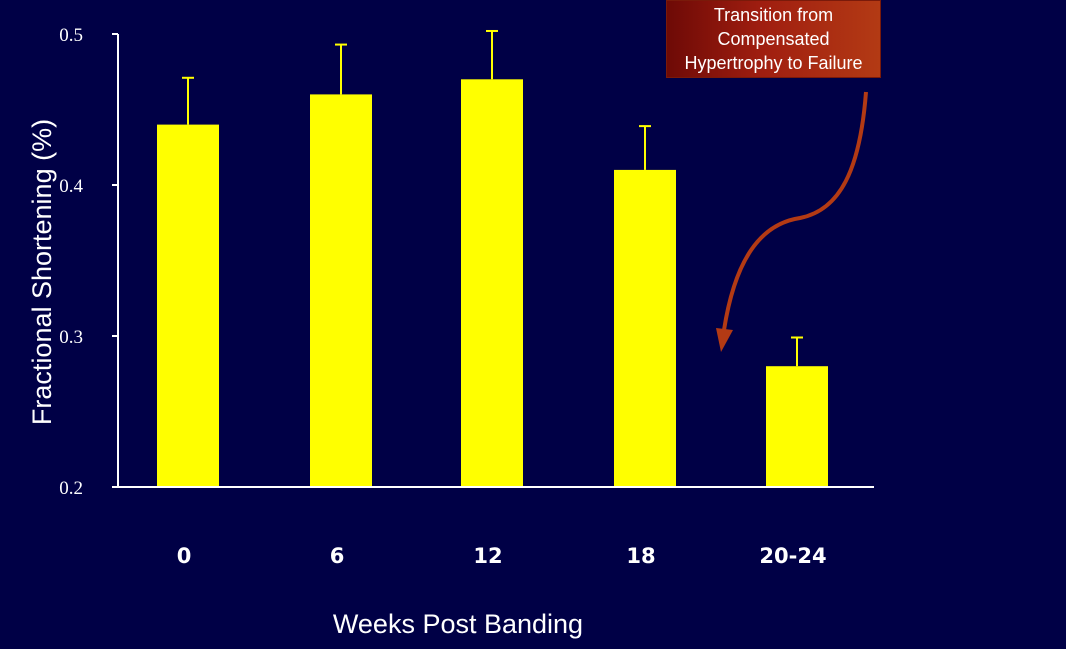 The width and height of the screenshot is (1066, 649). Describe the element at coordinates (71, 35) in the screenshot. I see `y-tick-label: 0.5` at that location.